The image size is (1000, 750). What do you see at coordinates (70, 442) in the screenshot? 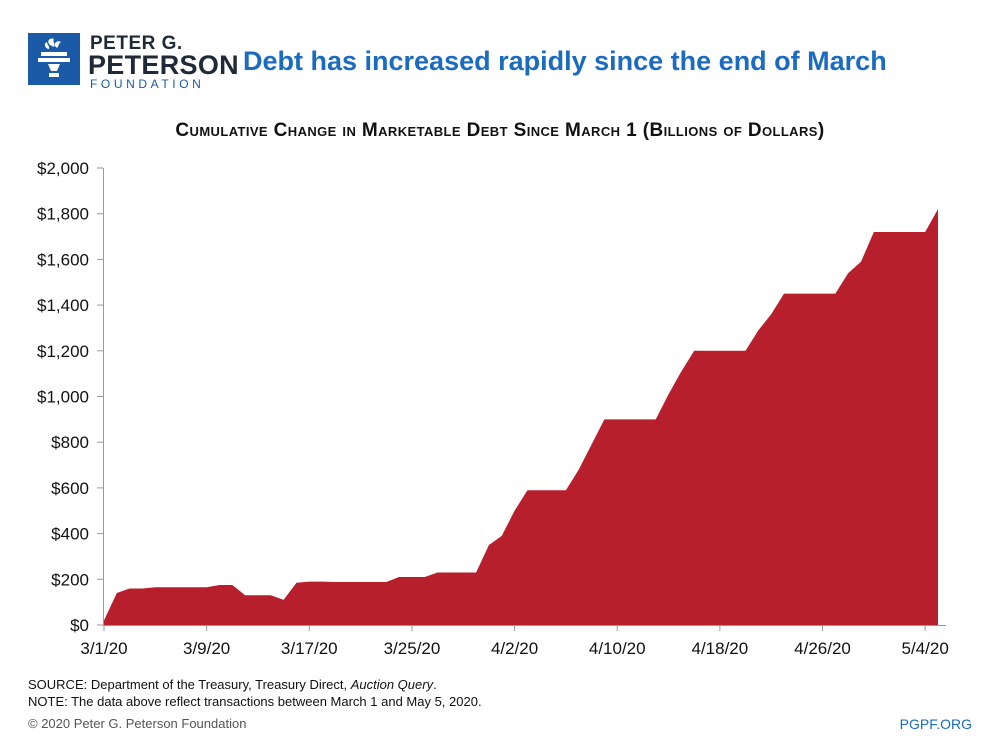
I see `y-tick-label: $800` at bounding box center [70, 442].